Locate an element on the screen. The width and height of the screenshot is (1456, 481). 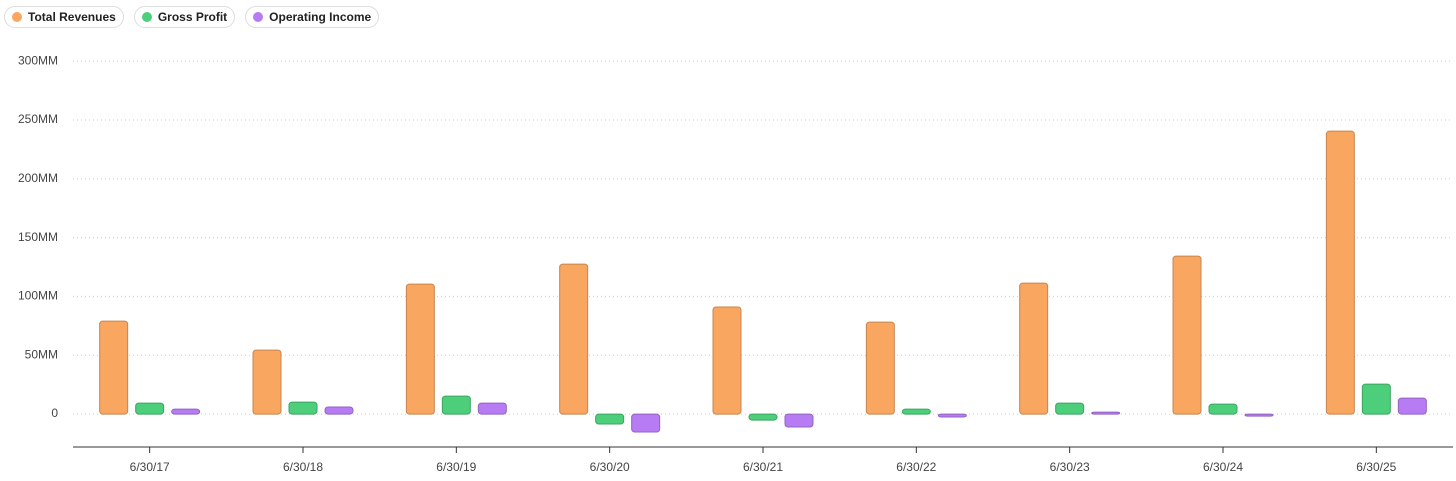
x-tick-label: 6/30/17 is located at coordinates (150, 467).